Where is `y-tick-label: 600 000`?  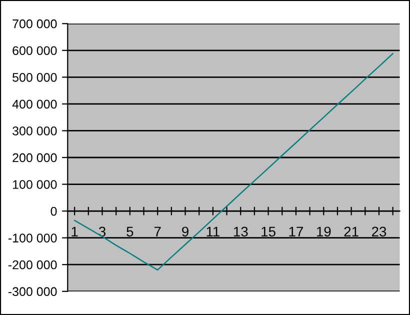
y-tick-label: 600 000 is located at coordinates (34, 51).